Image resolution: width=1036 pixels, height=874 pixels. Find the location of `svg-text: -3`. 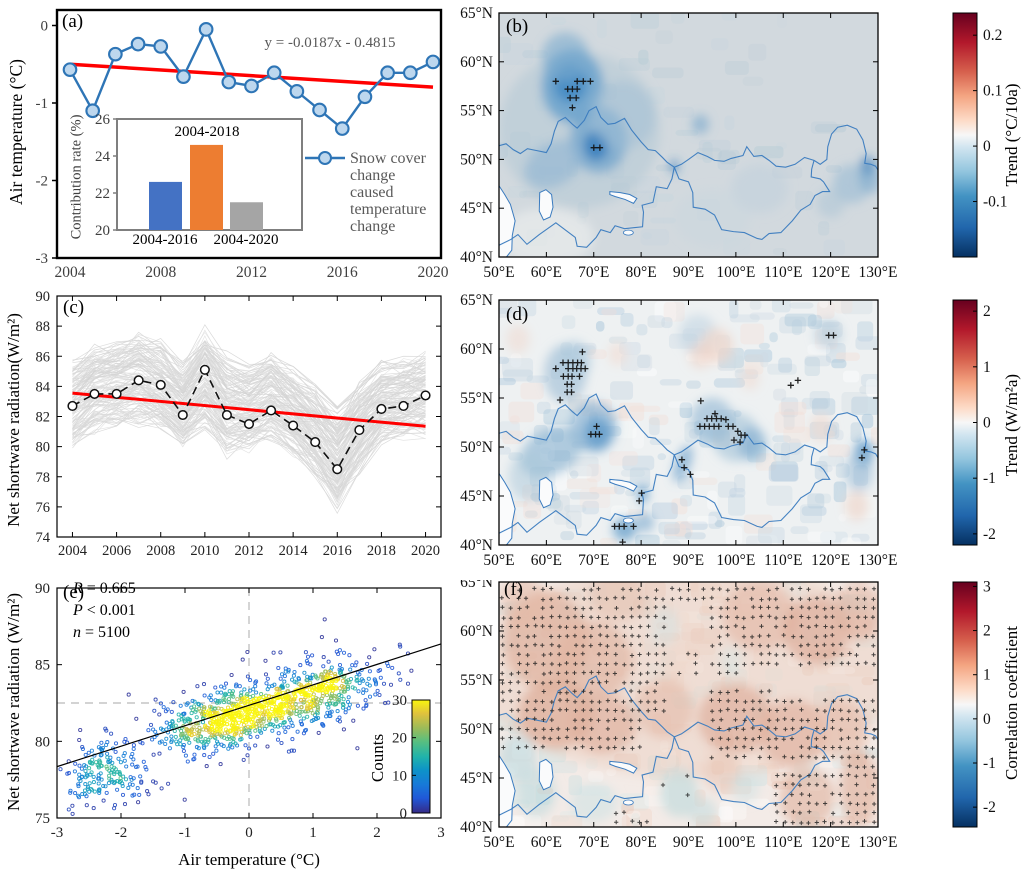

svg-text: -3 is located at coordinates (57, 833).